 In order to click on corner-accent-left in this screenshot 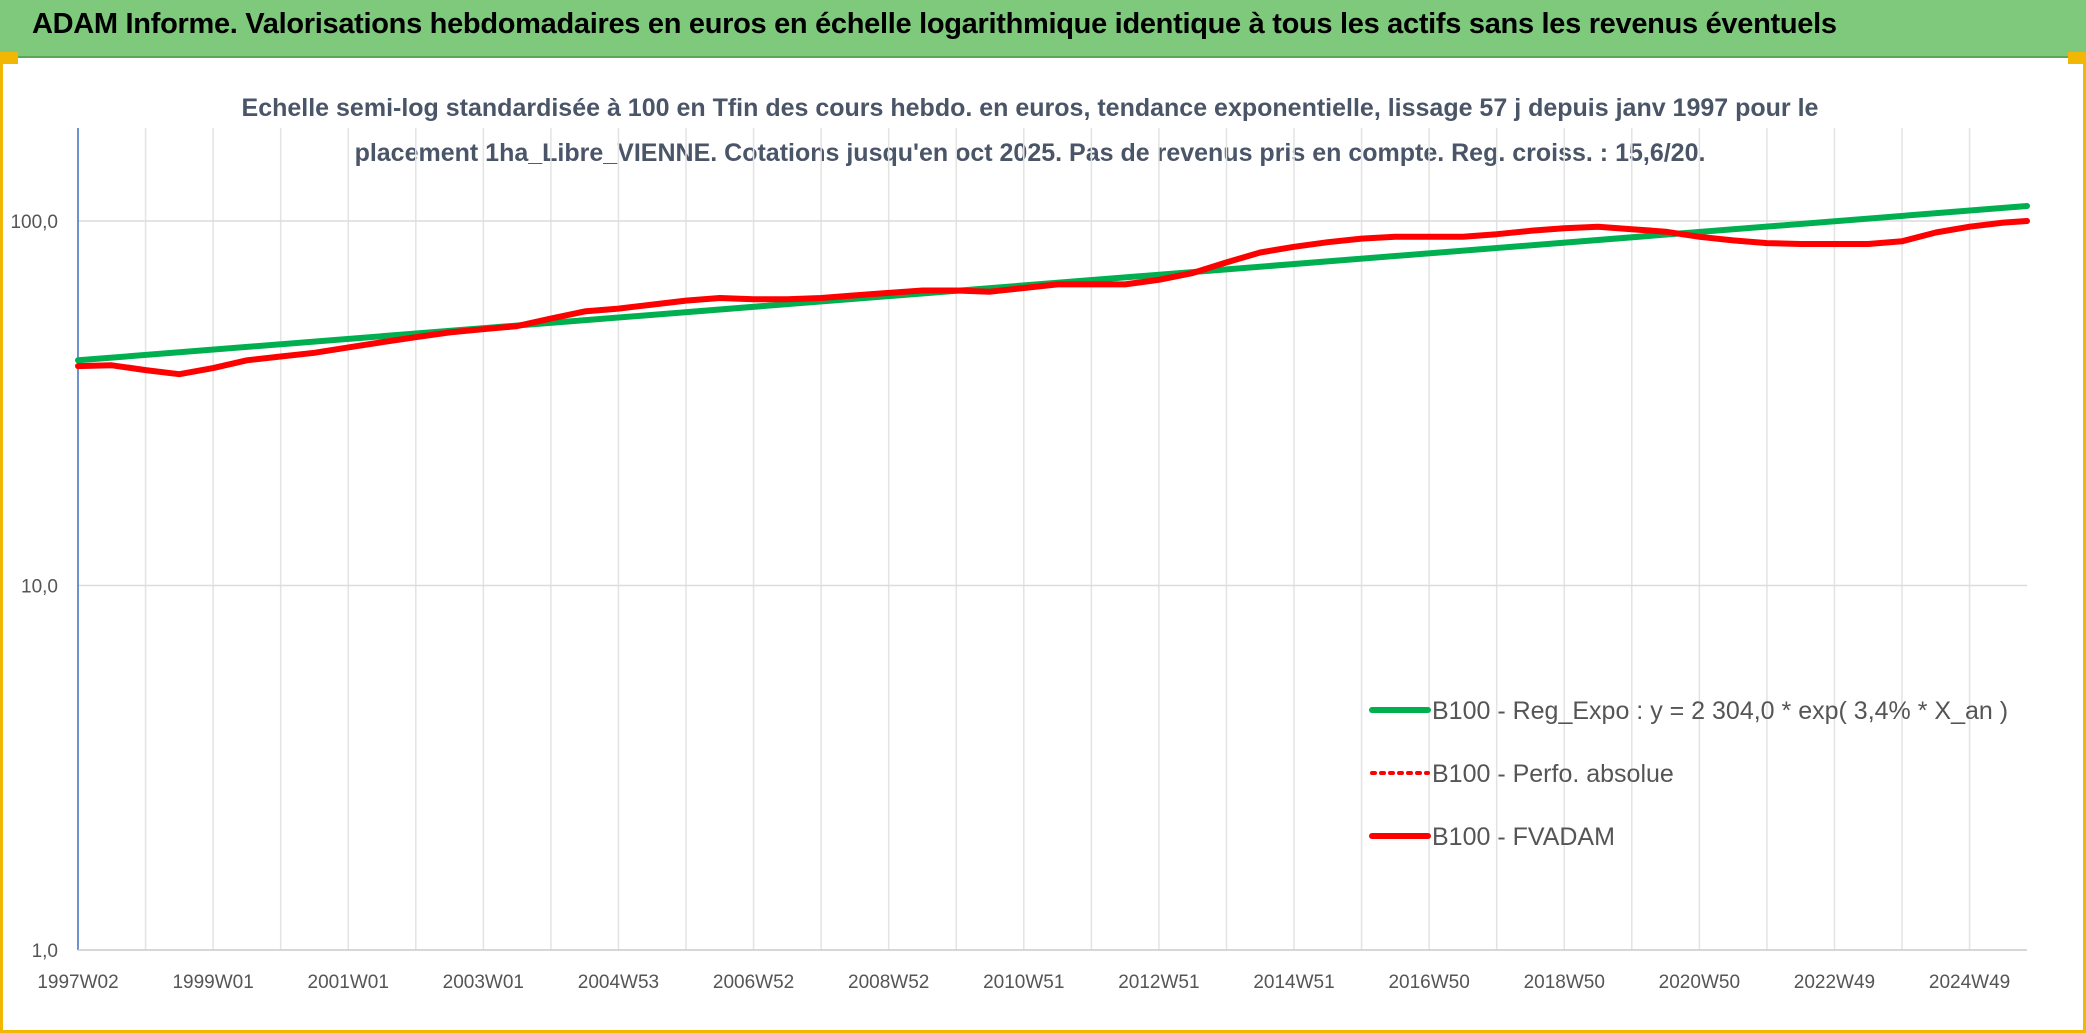, I will do `click(9, 58)`.